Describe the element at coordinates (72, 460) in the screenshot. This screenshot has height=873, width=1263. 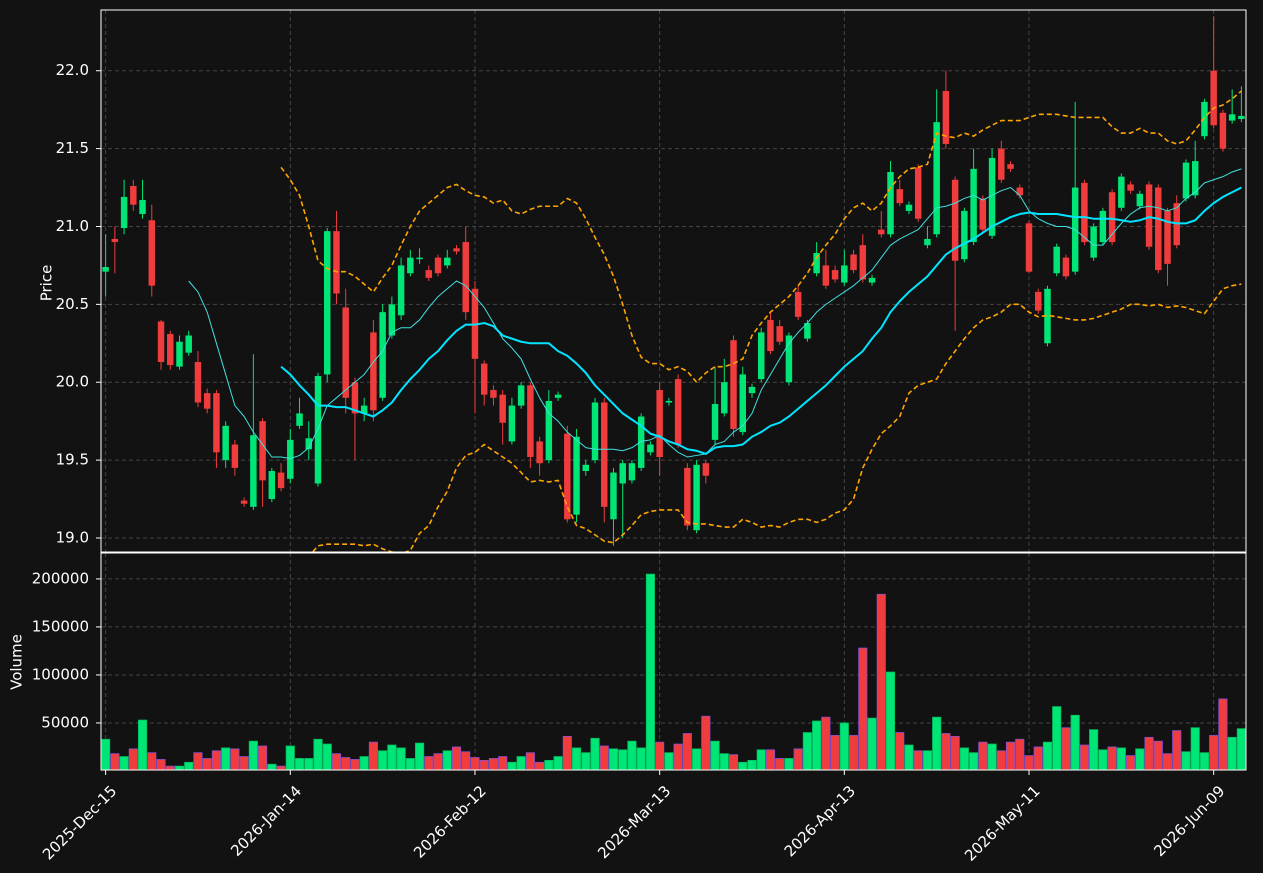
I see `y-tick-label: 19.5` at that location.